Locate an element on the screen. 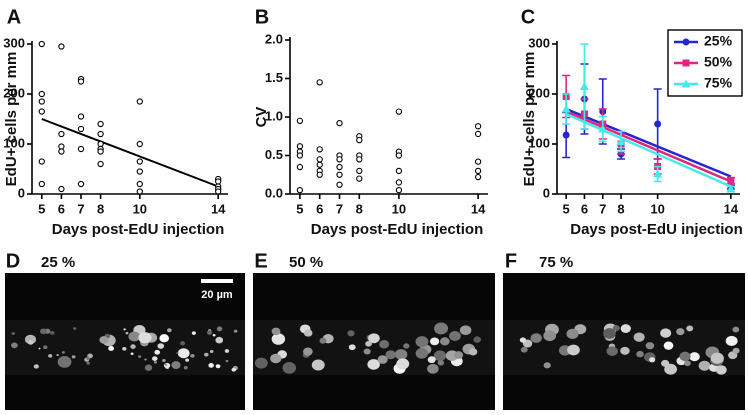  y-axis-label: CV is located at coordinates (261, 117).